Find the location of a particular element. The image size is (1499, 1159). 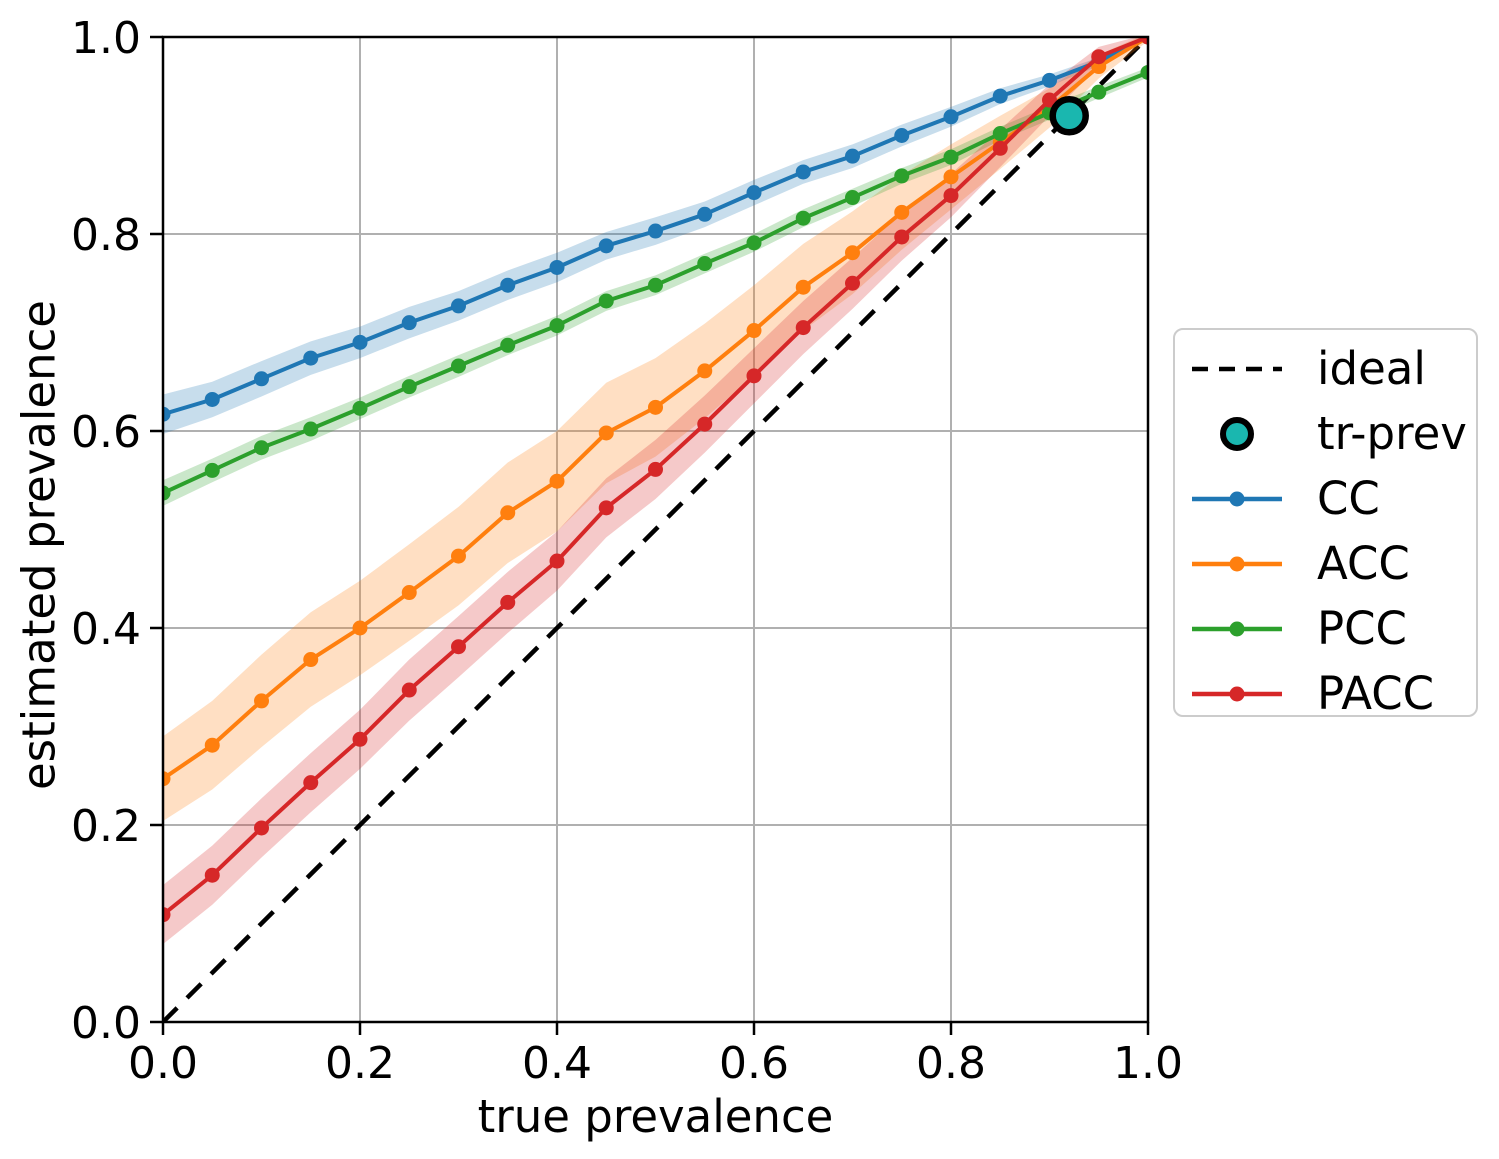

legend-item-tr-prev: tr-prev is located at coordinates (1325, 433).